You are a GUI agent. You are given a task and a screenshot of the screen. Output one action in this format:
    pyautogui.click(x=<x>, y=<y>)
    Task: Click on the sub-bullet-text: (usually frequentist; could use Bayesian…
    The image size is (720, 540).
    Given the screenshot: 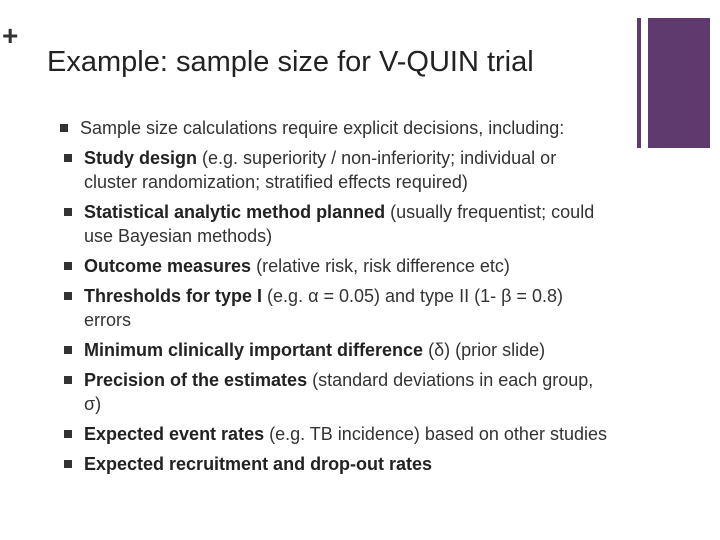 What is the action you would take?
    pyautogui.click(x=339, y=224)
    